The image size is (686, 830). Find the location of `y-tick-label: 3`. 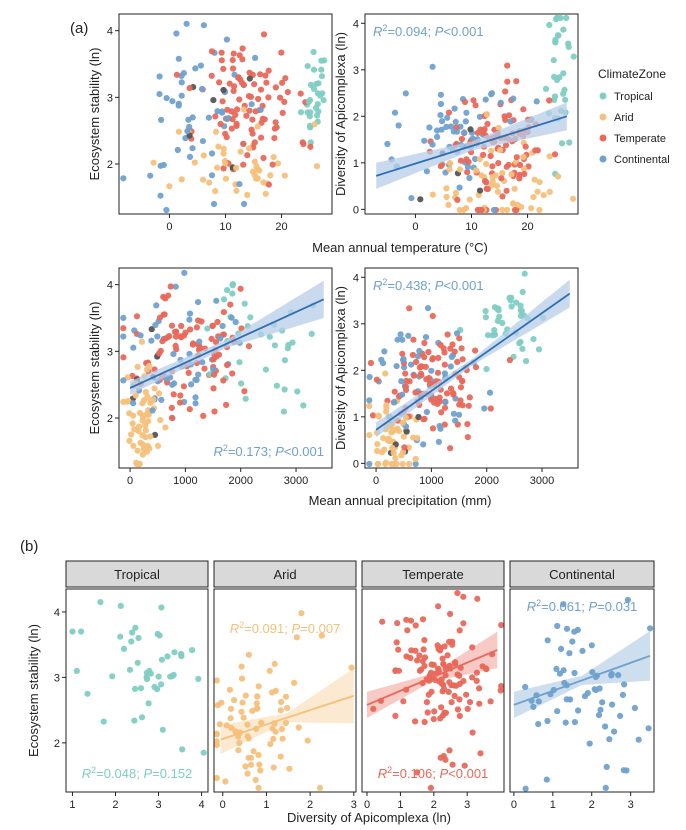

y-tick-label: 3 is located at coordinates (356, 325).